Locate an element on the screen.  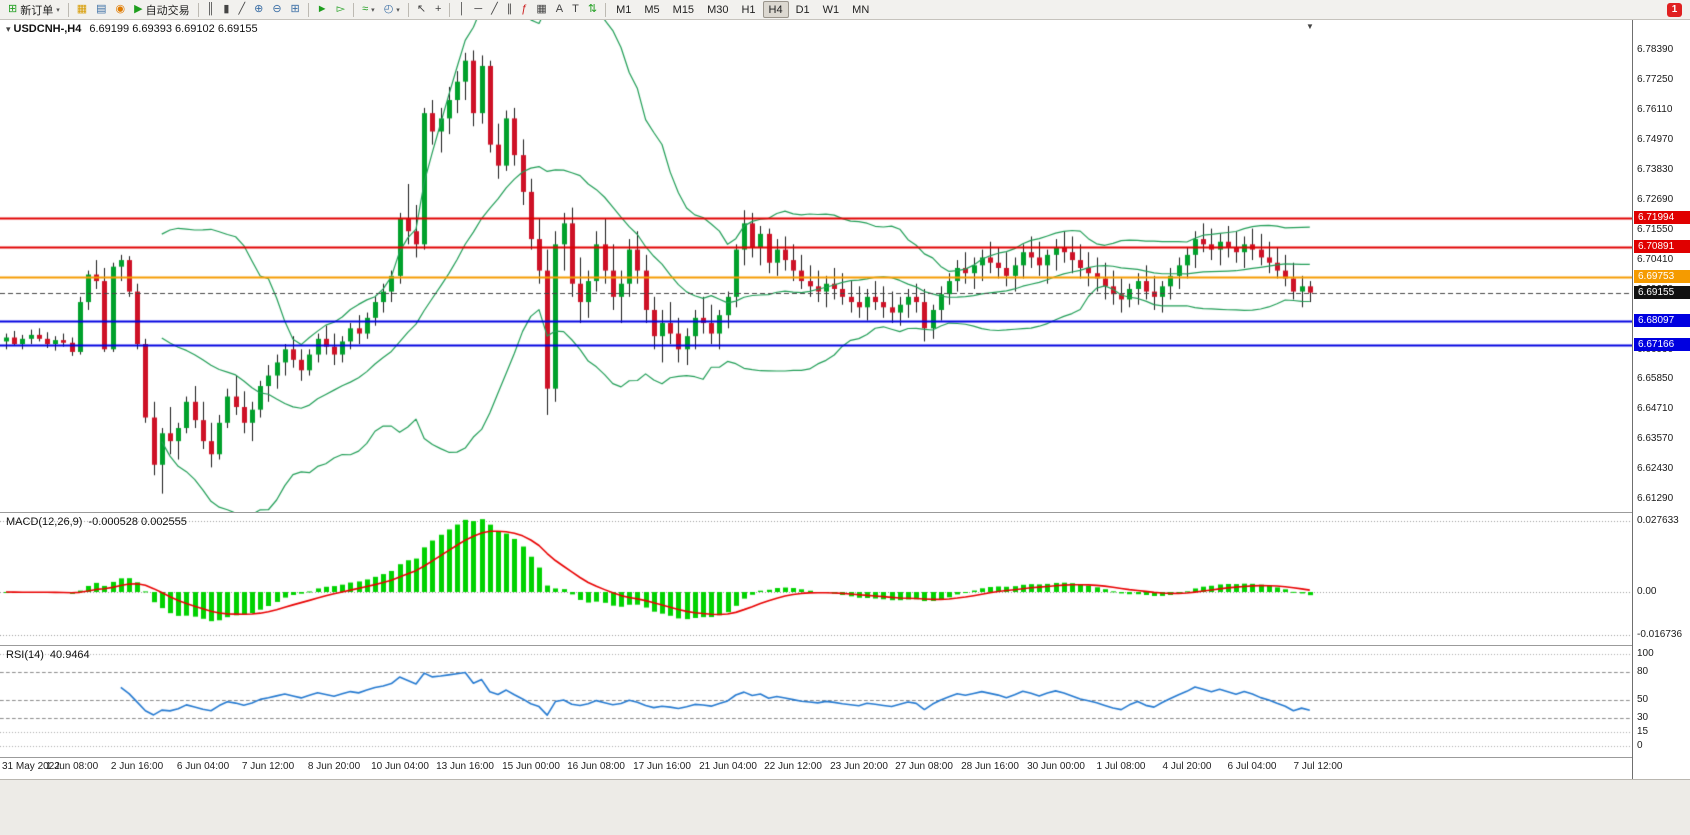
fibonacci-tool-button: ƒ is located at coordinates (524, 9).